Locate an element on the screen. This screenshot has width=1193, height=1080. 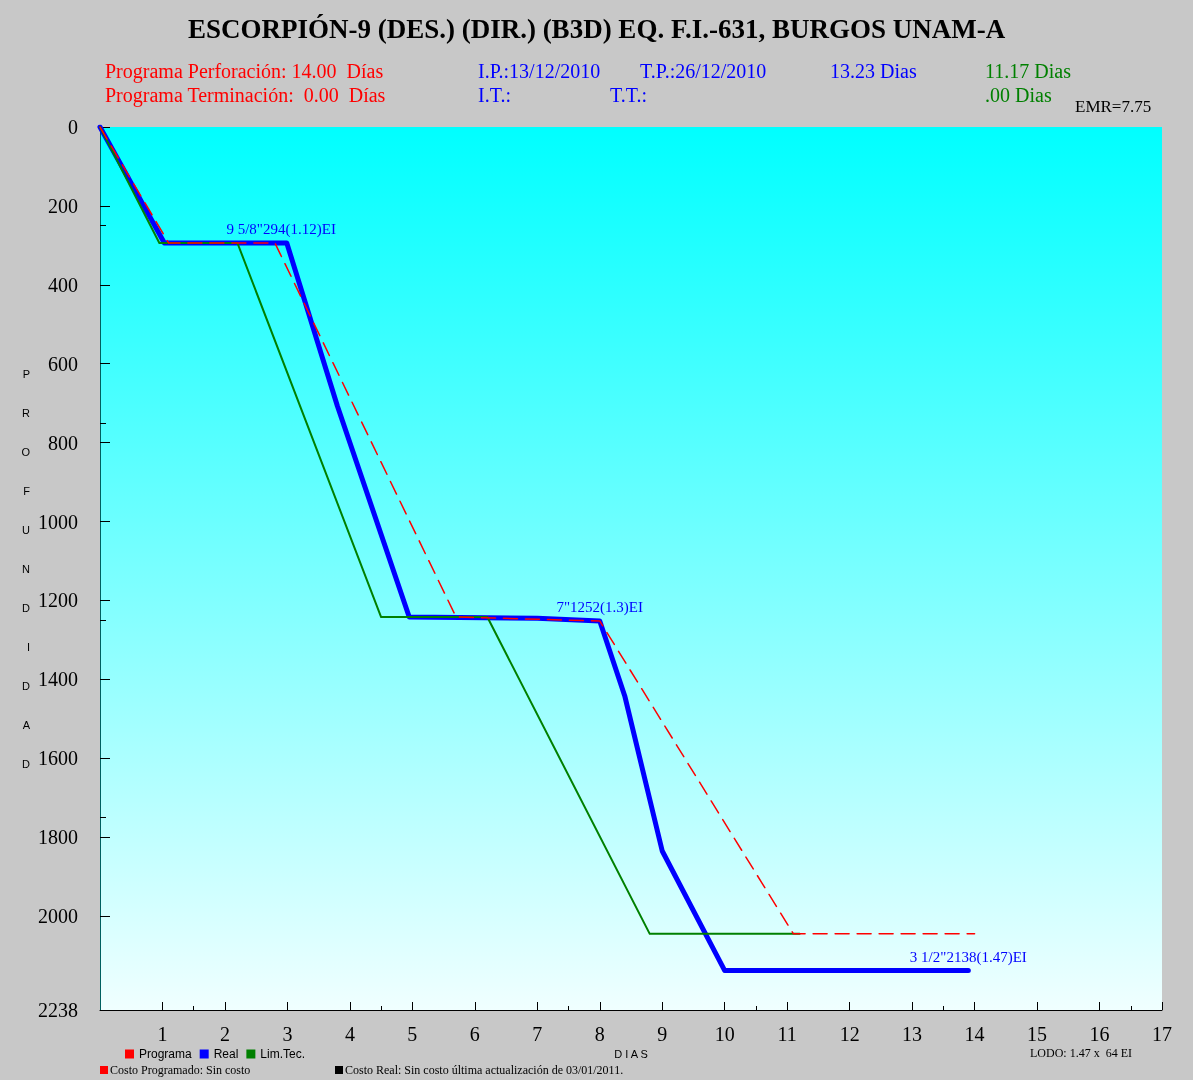
y-tick-label: 400 is located at coordinates (63, 284).